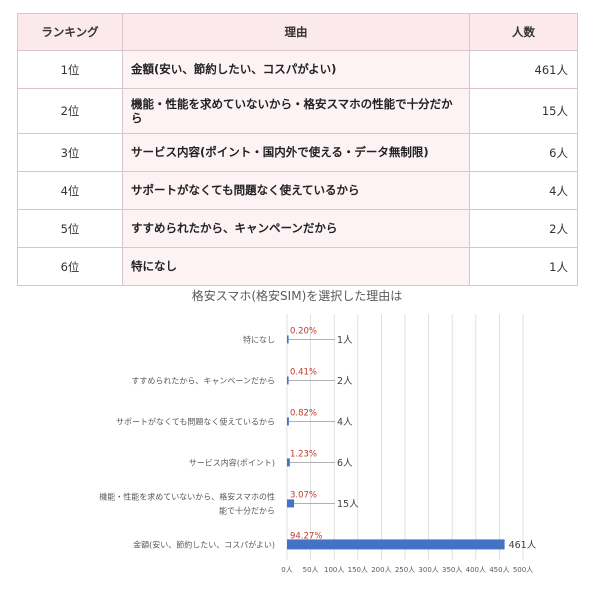  What do you see at coordinates (523, 228) in the screenshot?
I see `count-cell: 2人` at bounding box center [523, 228].